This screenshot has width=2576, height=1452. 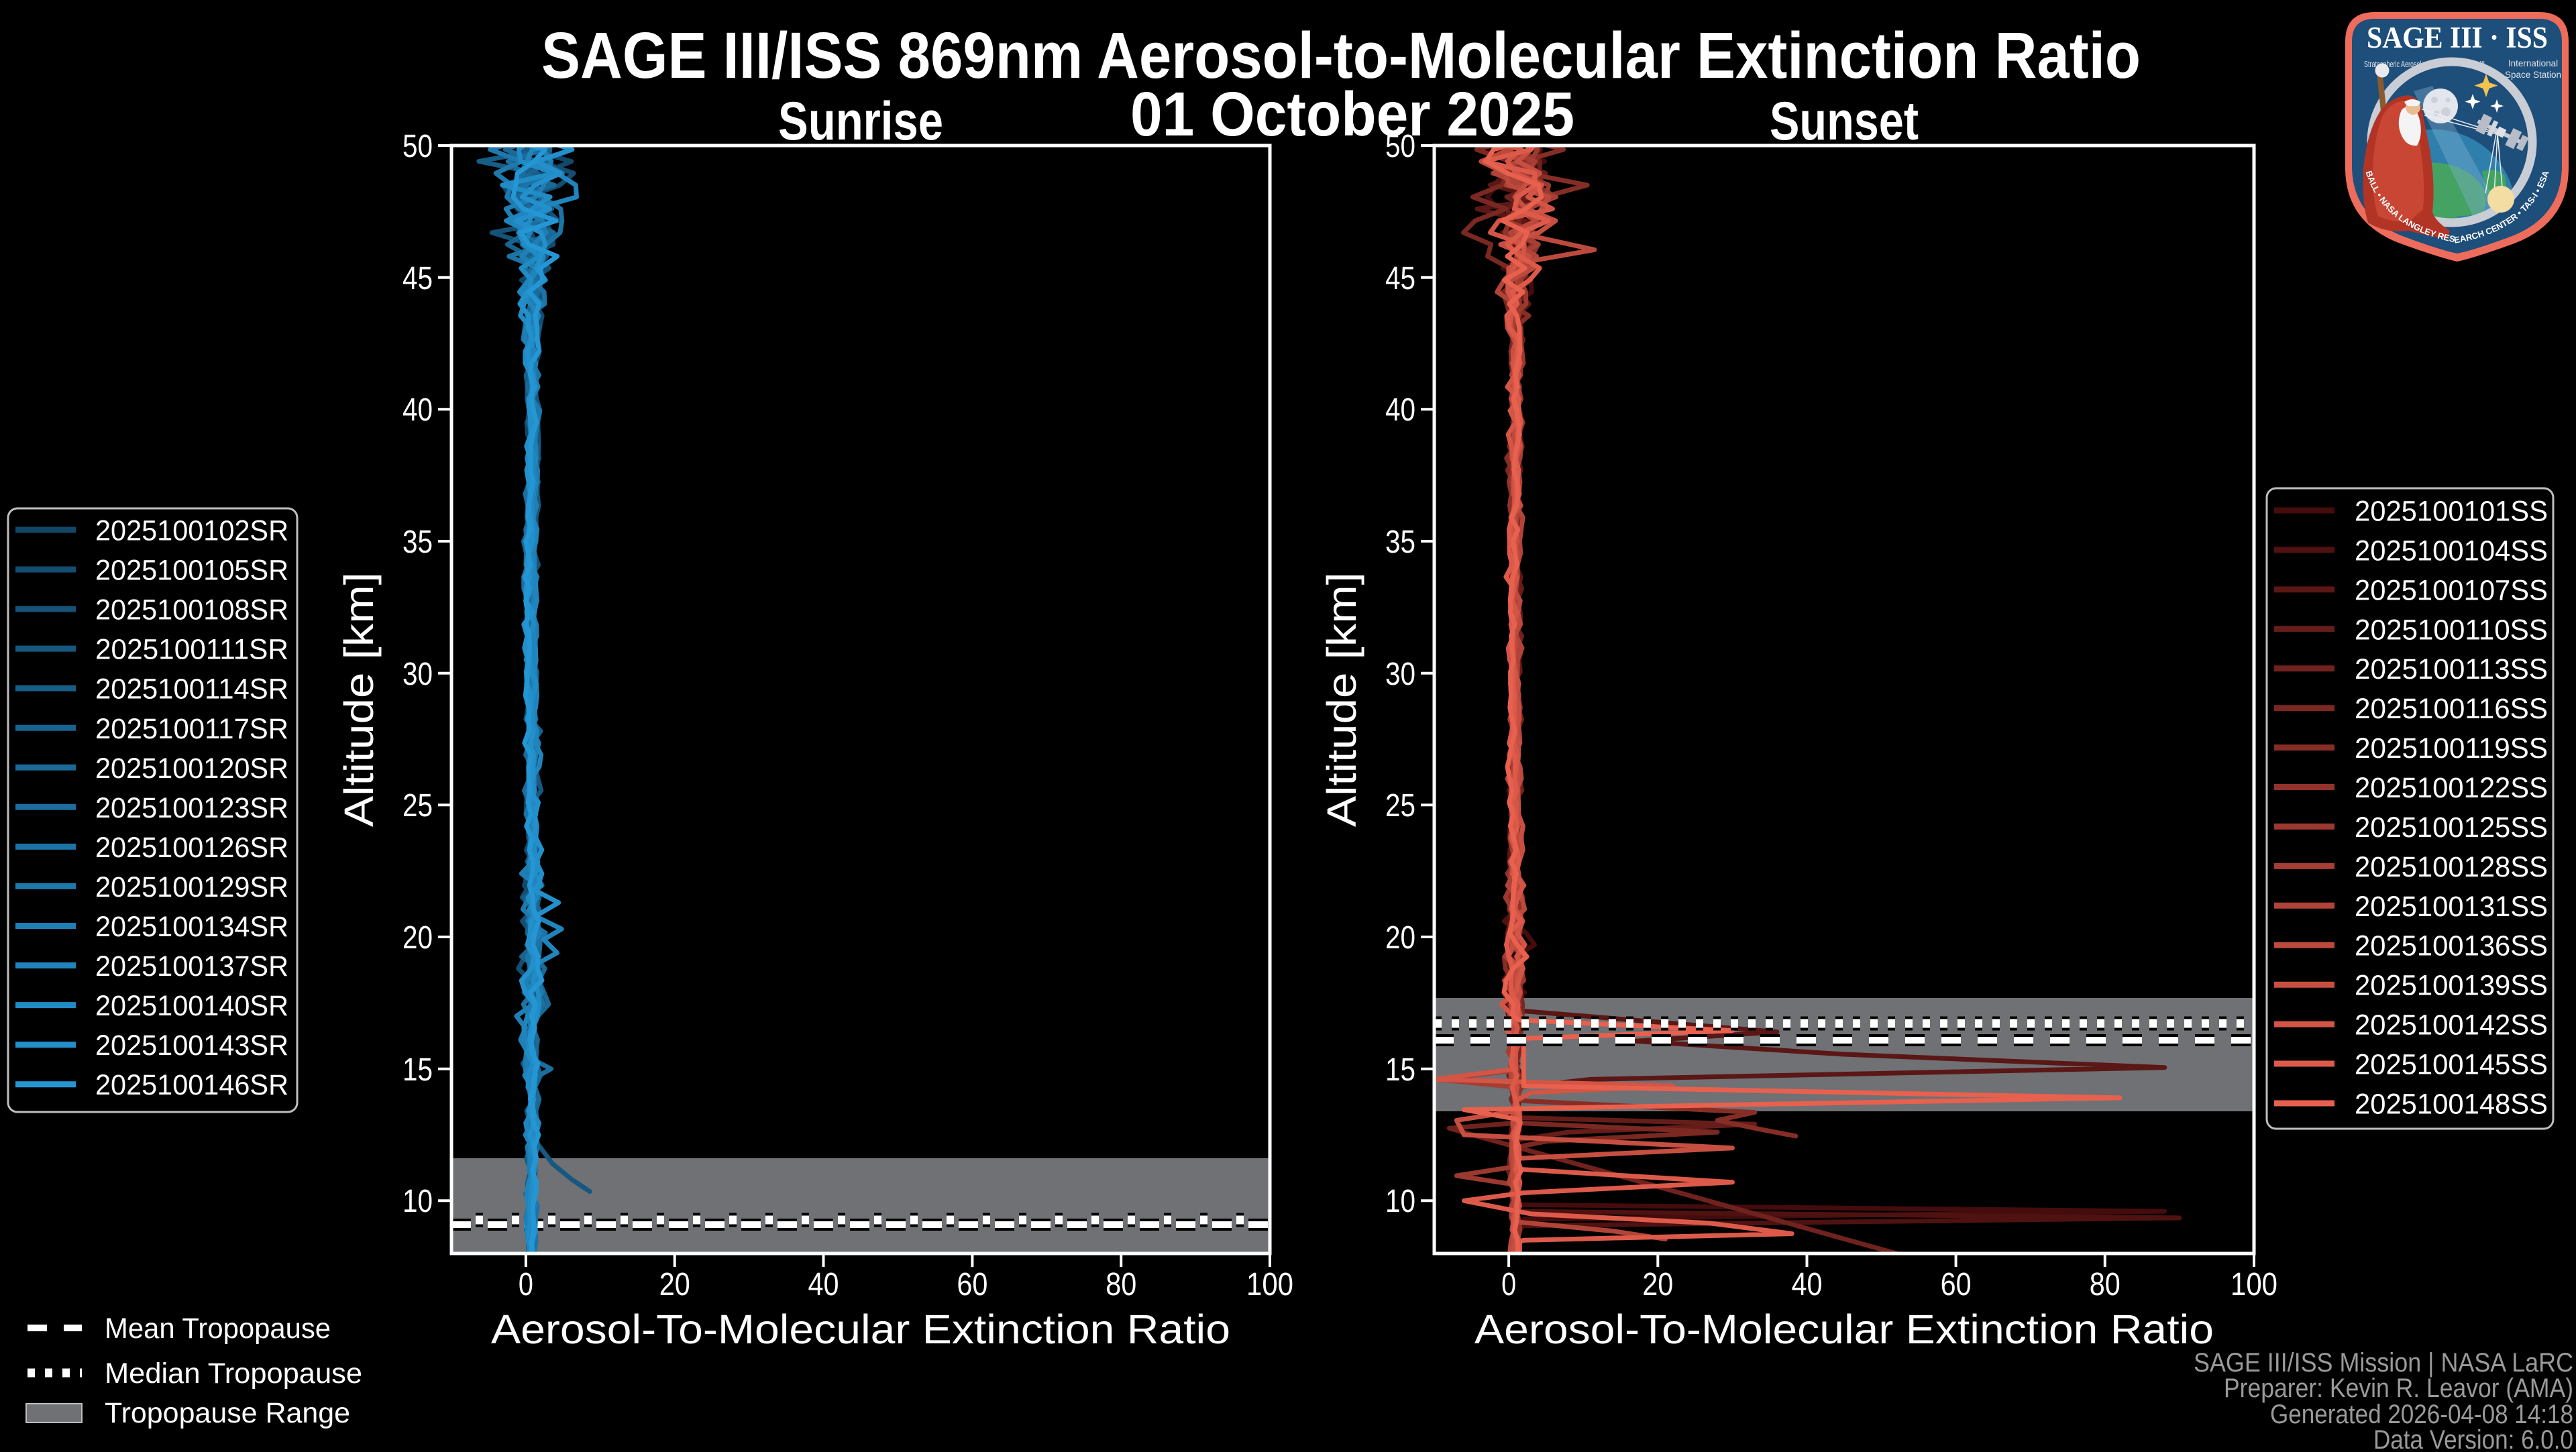 I want to click on svg-text: 2025100143SR, so click(x=191, y=1045).